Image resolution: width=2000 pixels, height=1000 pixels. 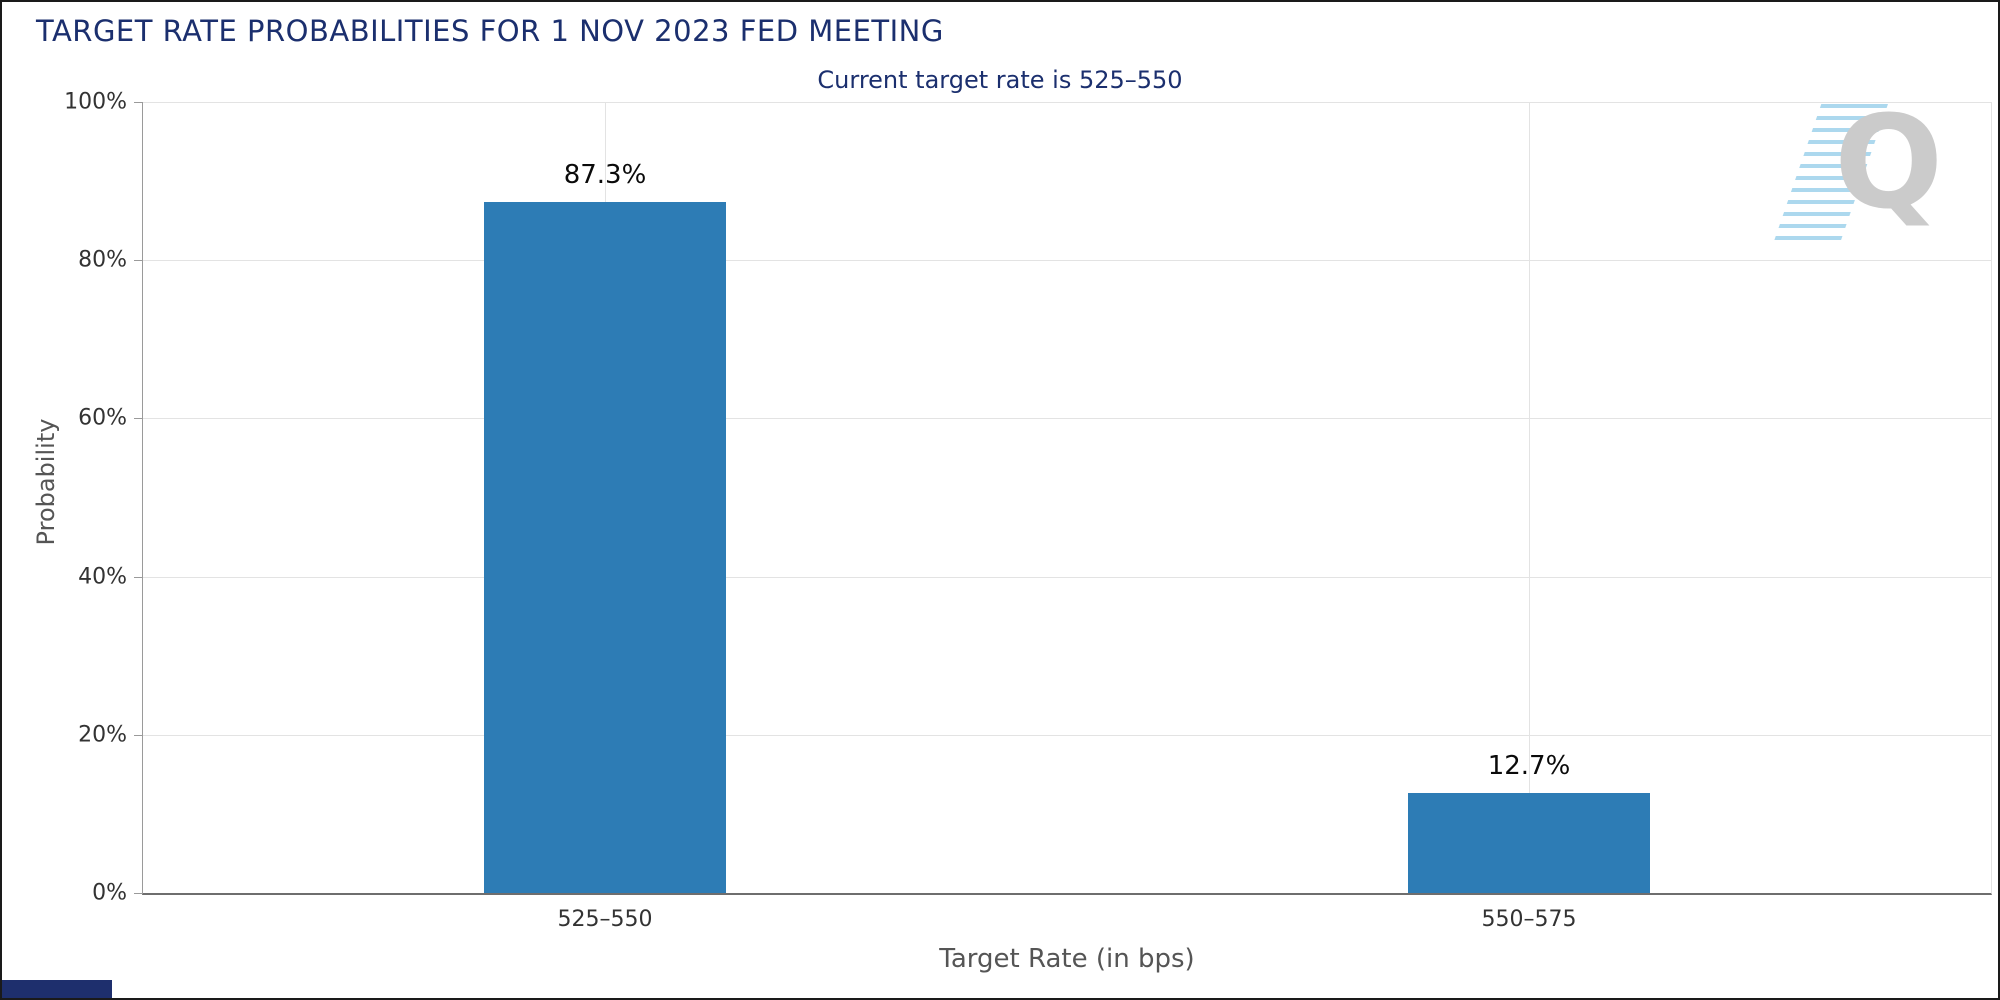 I want to click on y-tick-label: 20%, so click(x=102, y=735).